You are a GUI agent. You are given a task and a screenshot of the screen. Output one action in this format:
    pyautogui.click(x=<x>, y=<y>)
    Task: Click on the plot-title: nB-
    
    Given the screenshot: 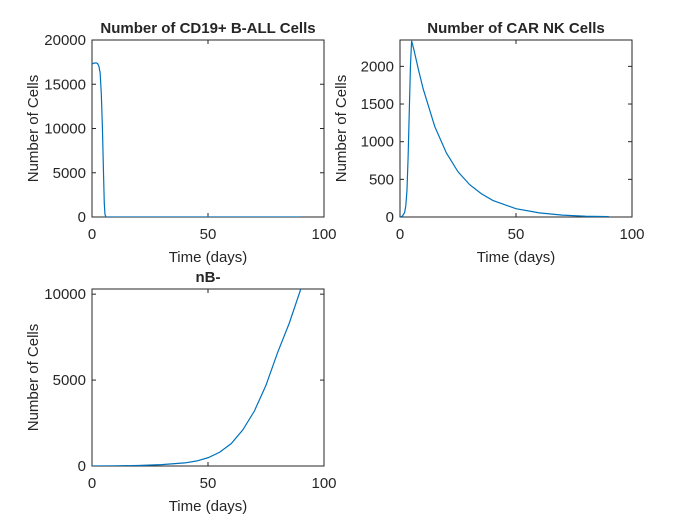 What is the action you would take?
    pyautogui.click(x=208, y=277)
    